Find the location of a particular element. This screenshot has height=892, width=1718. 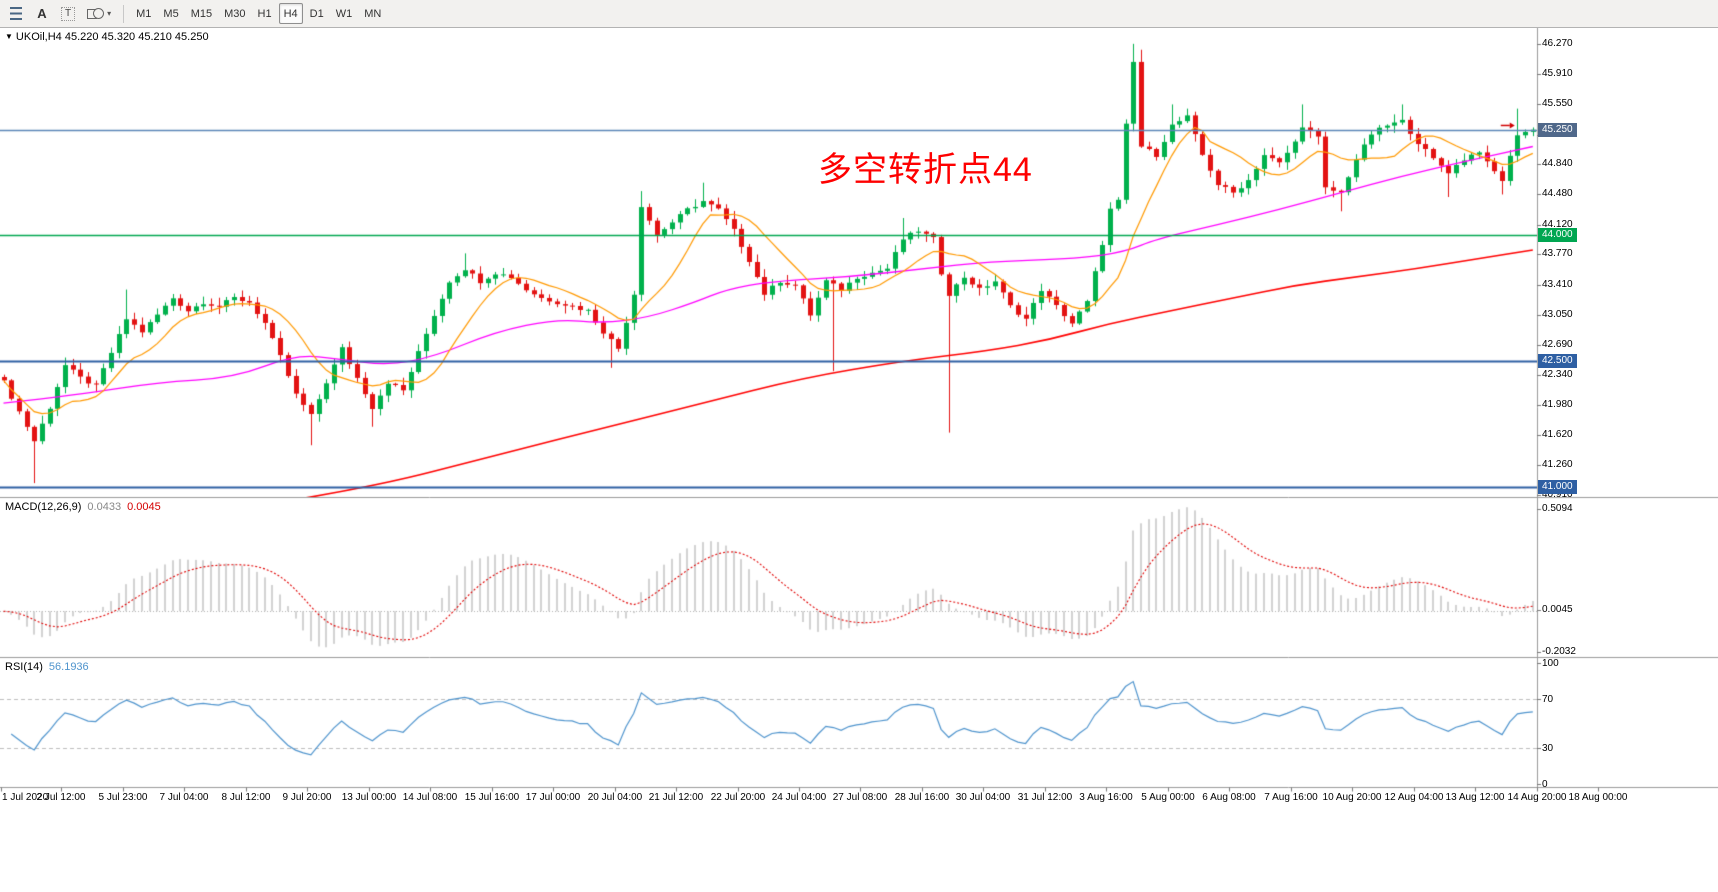

price-axis-label: 44.120 is located at coordinates (1557, 224).